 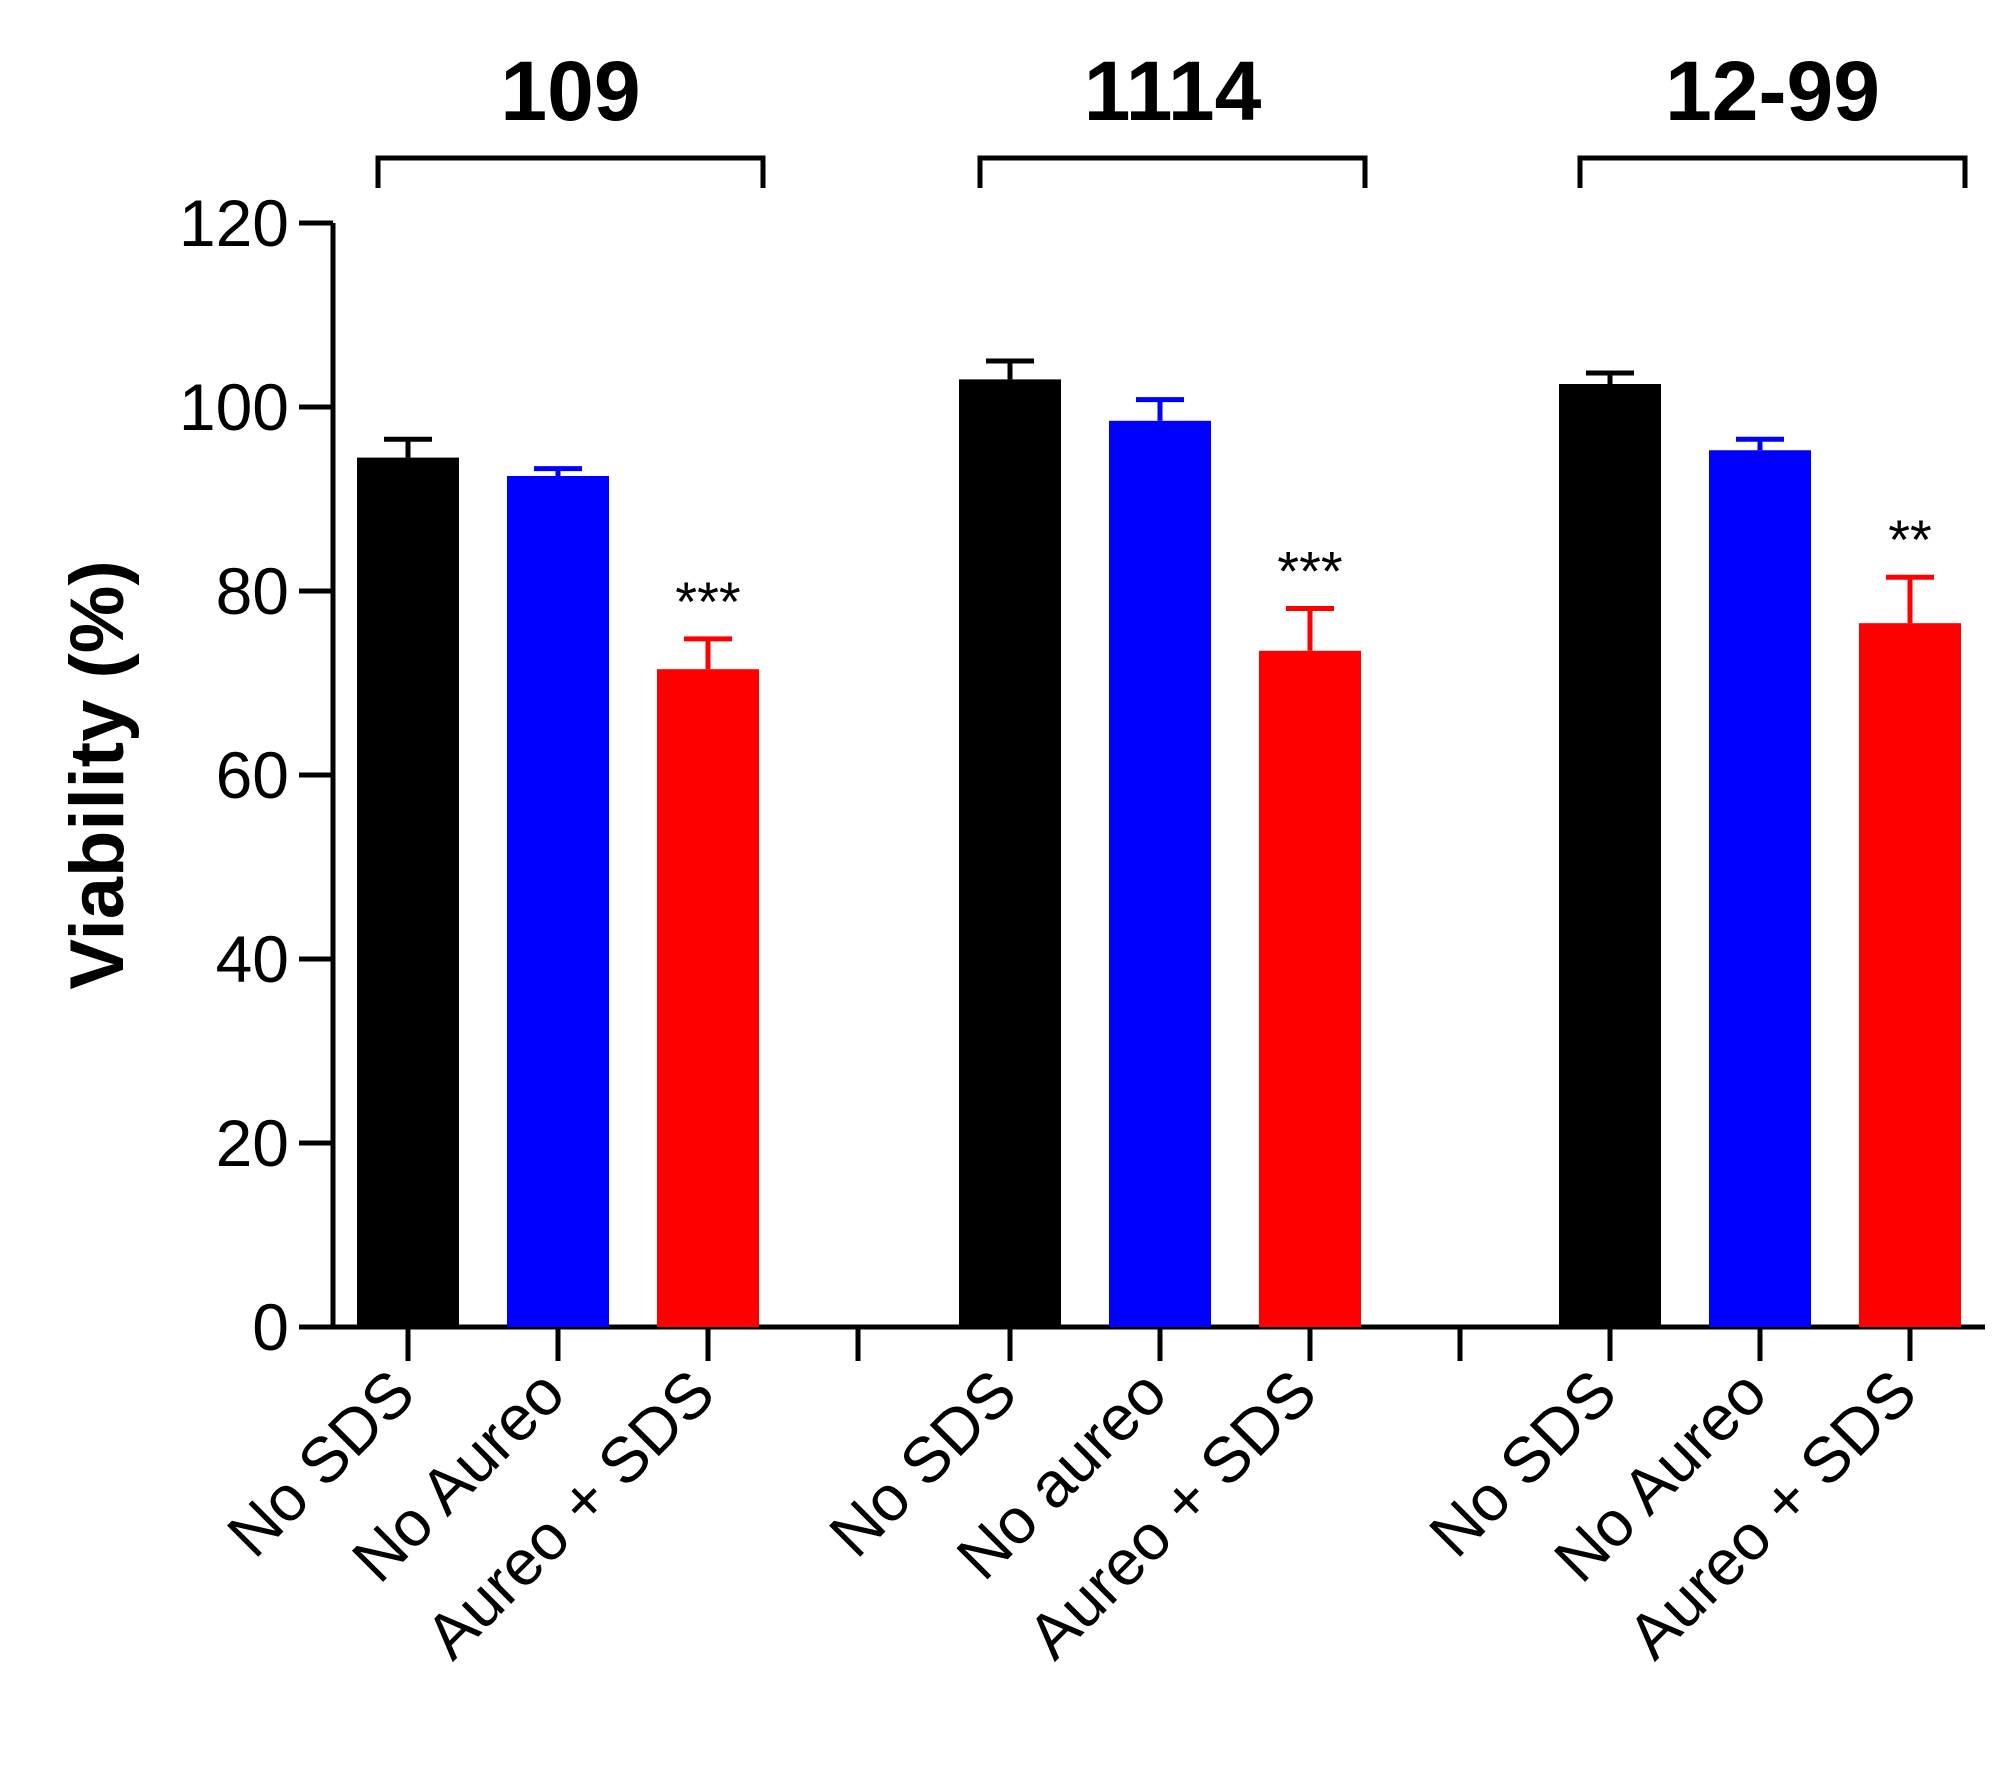 What do you see at coordinates (234, 407) in the screenshot?
I see `y-tick-label: 100` at bounding box center [234, 407].